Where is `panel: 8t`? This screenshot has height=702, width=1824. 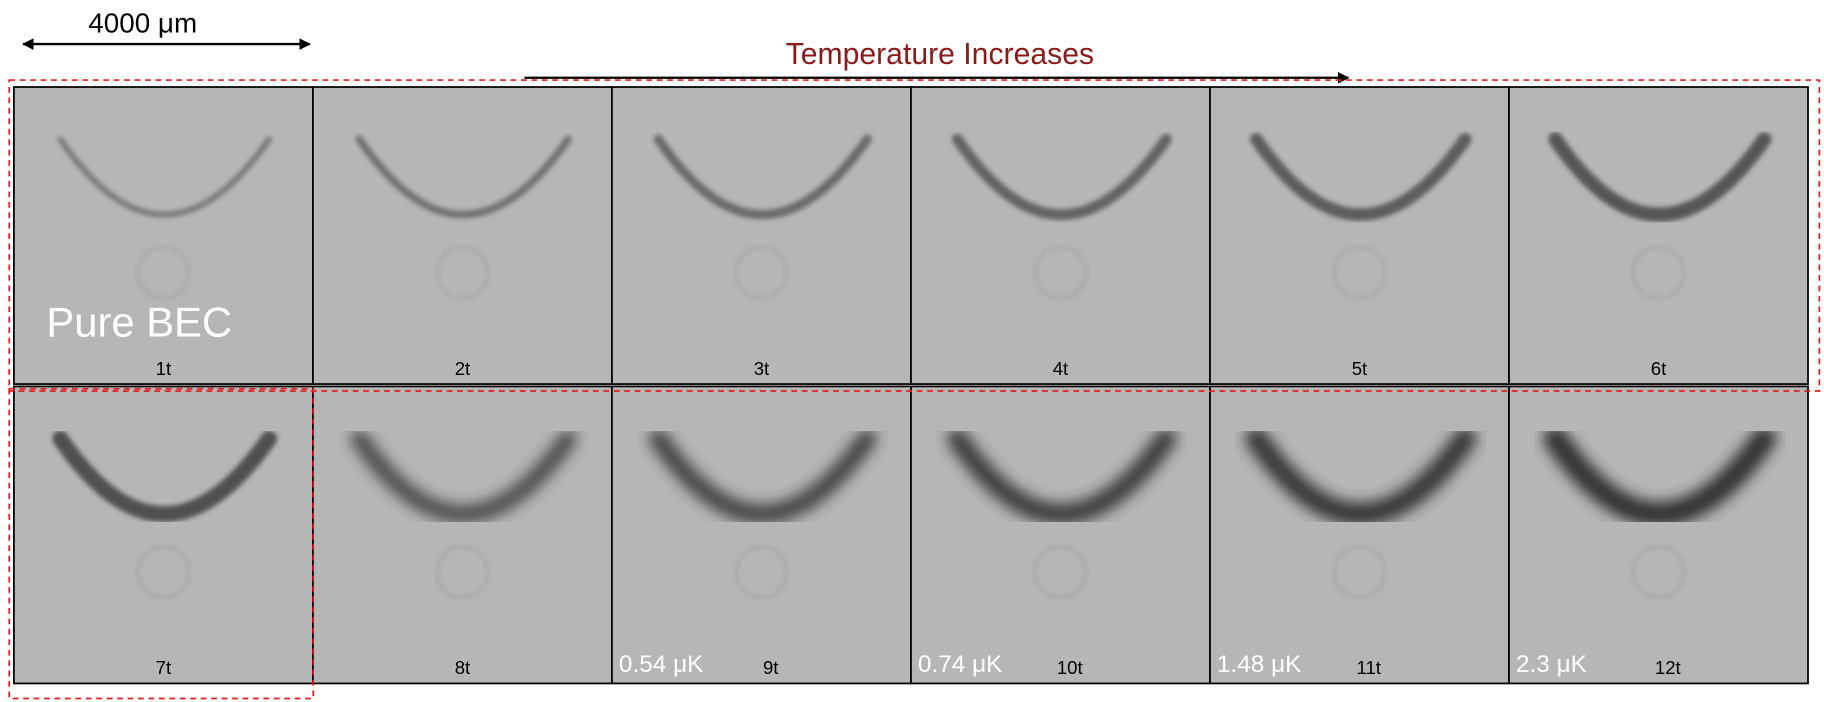
panel: 8t is located at coordinates (462, 535).